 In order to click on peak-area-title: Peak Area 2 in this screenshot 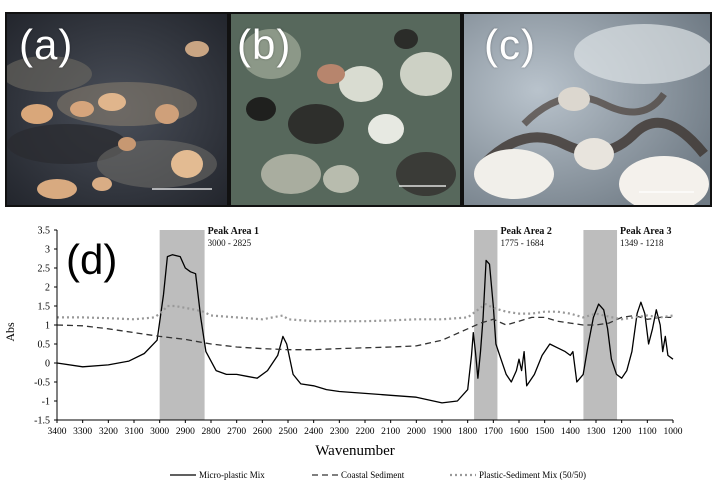, I will do `click(525, 231)`.